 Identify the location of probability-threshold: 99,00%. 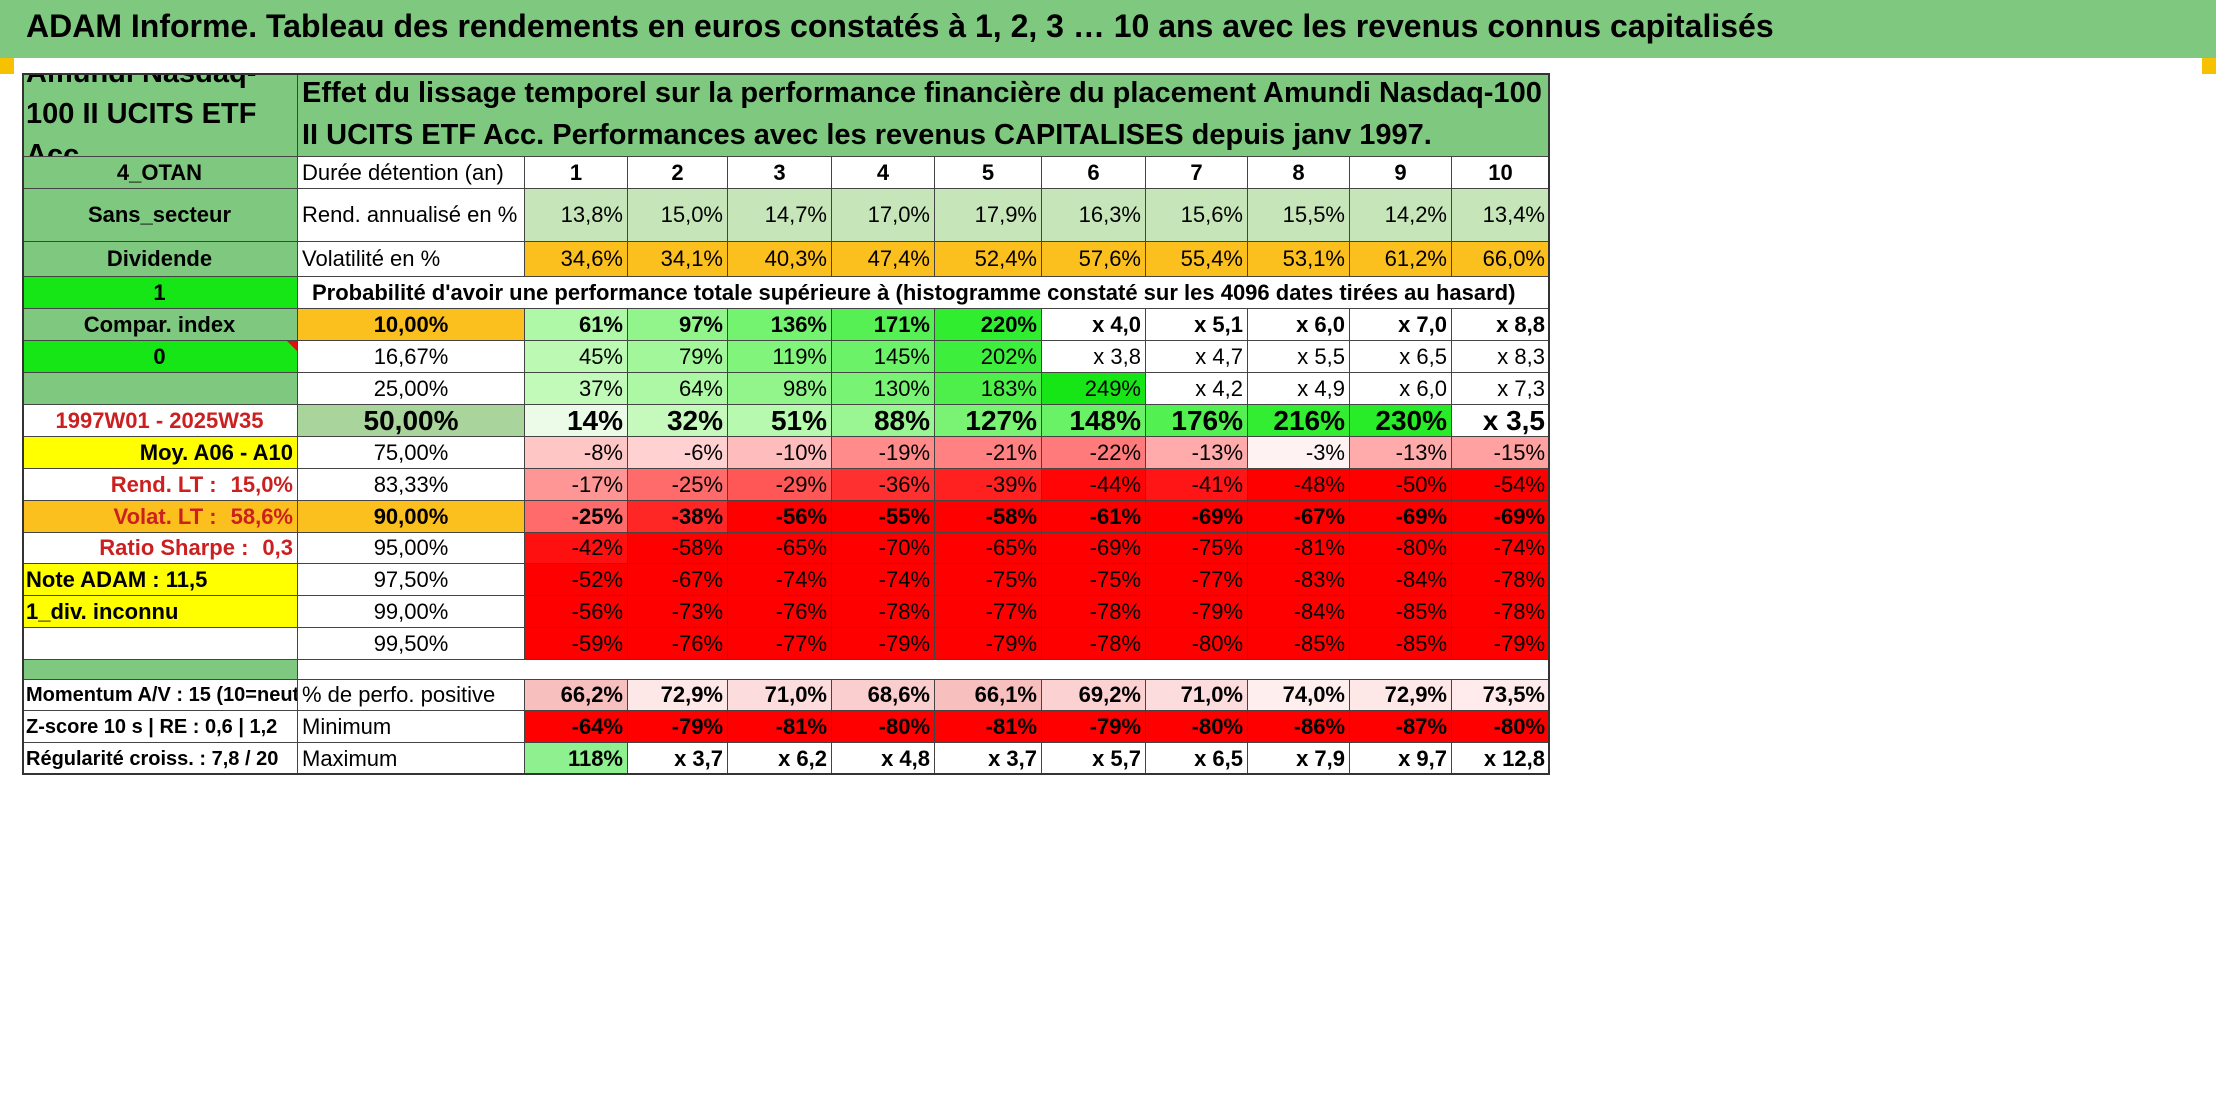
(411, 612).